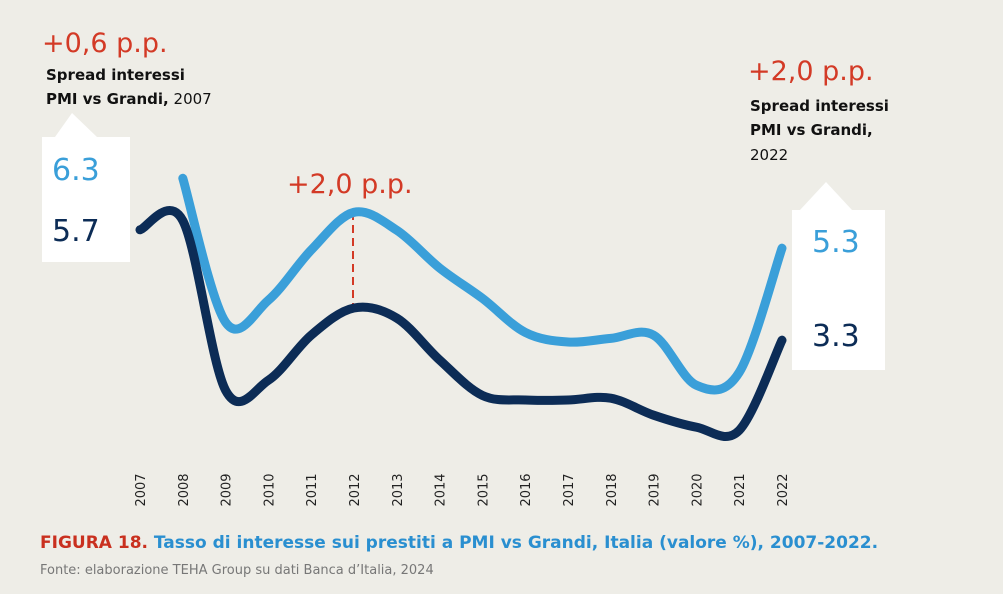 This screenshot has height=594, width=1003. I want to click on x-tick-label: 2019, so click(655, 489).